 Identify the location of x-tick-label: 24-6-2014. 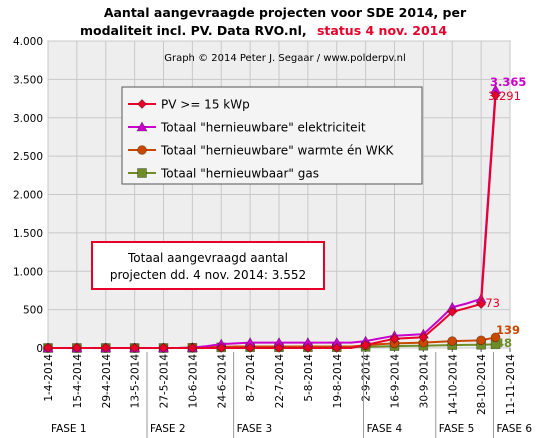
(222, 381).